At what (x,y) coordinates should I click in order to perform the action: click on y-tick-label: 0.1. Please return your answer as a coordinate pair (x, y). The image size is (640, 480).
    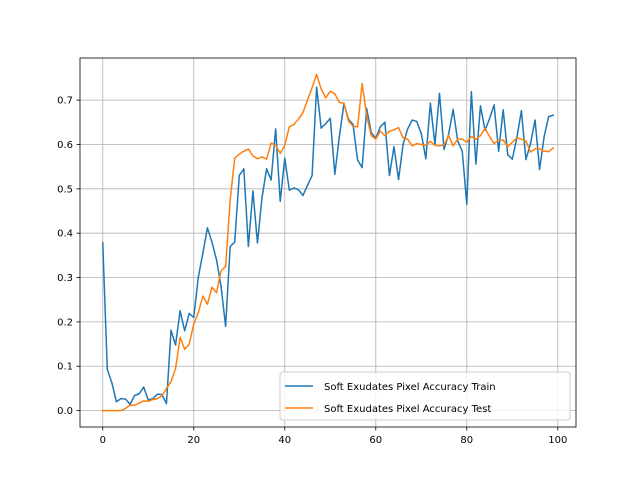
    Looking at the image, I should click on (65, 367).